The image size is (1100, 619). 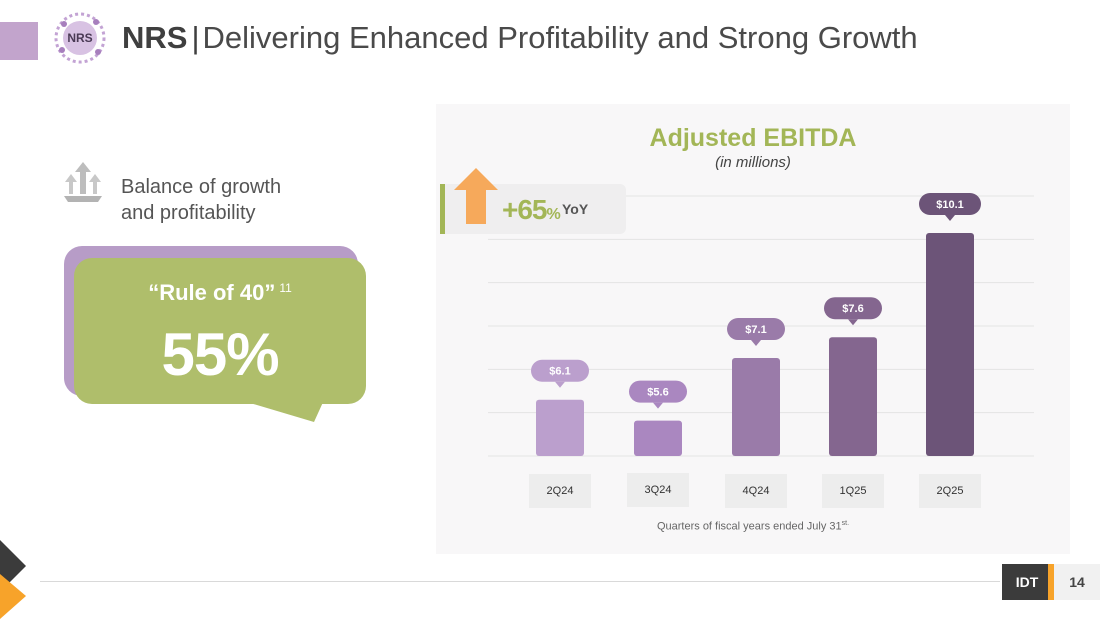 What do you see at coordinates (13, 579) in the screenshot?
I see `corner-chevron-icon` at bounding box center [13, 579].